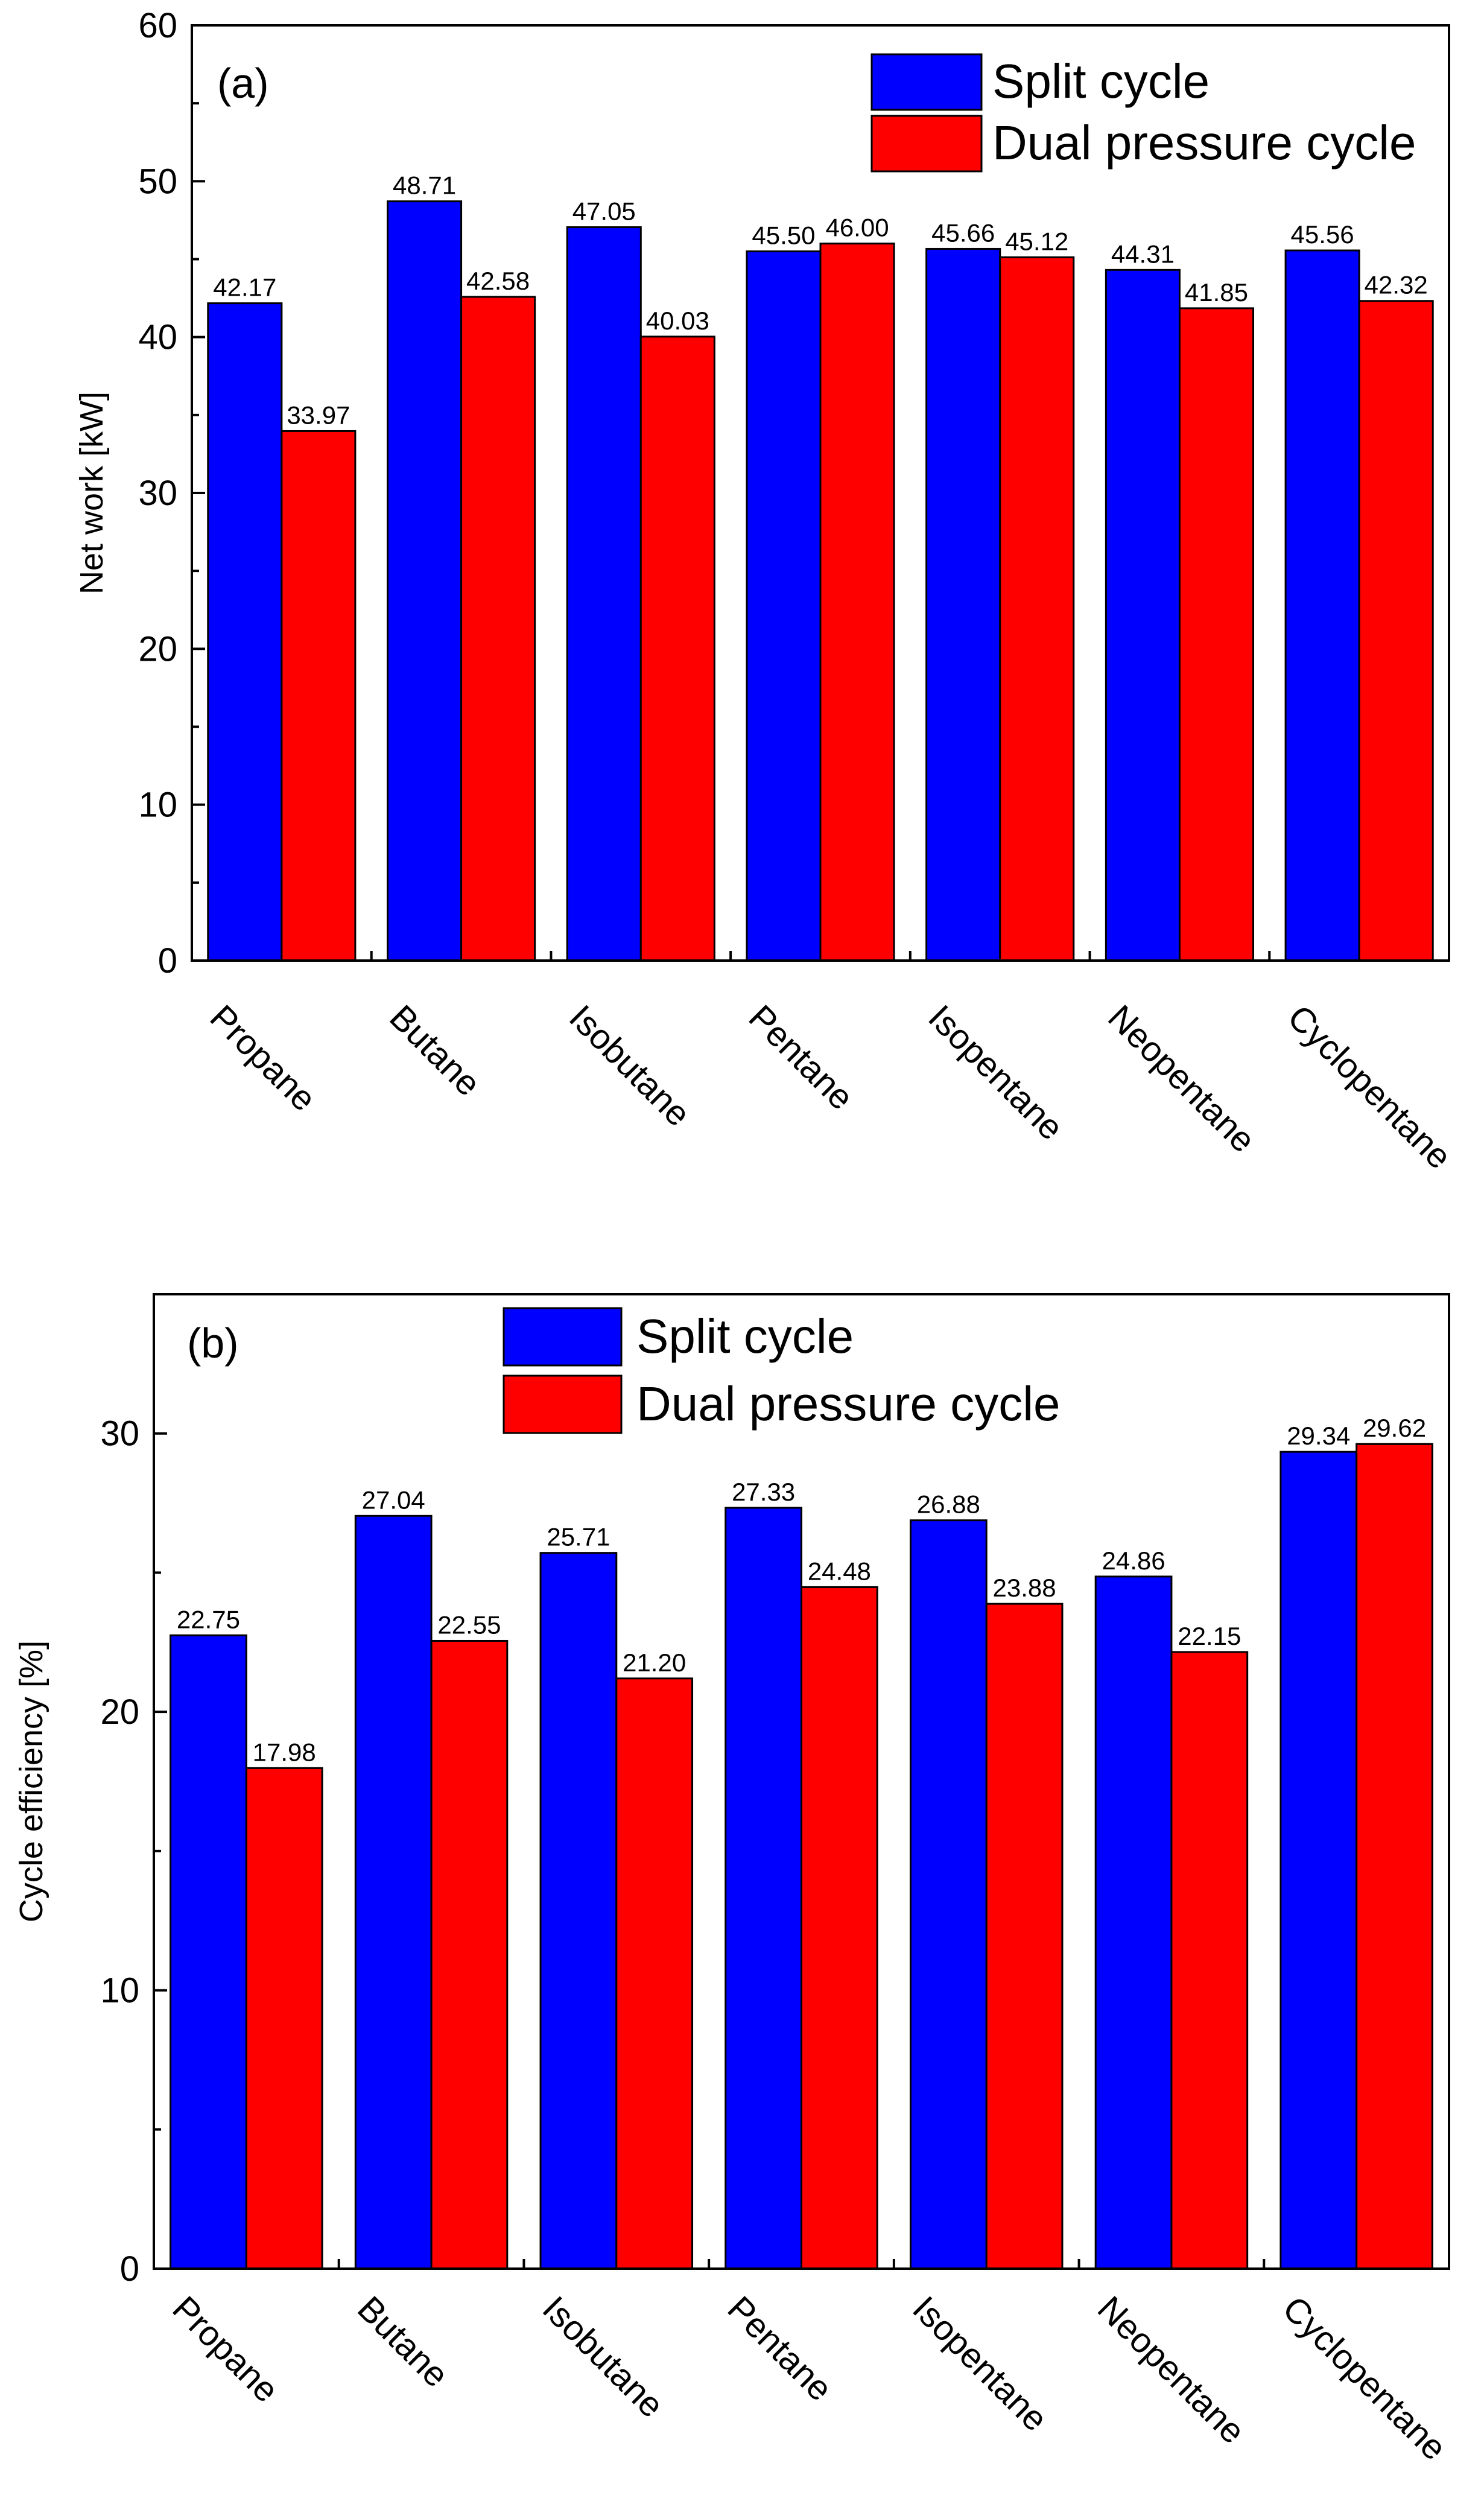 The width and height of the screenshot is (1484, 2504). What do you see at coordinates (948, 1504) in the screenshot?
I see `data-label: 26.88` at bounding box center [948, 1504].